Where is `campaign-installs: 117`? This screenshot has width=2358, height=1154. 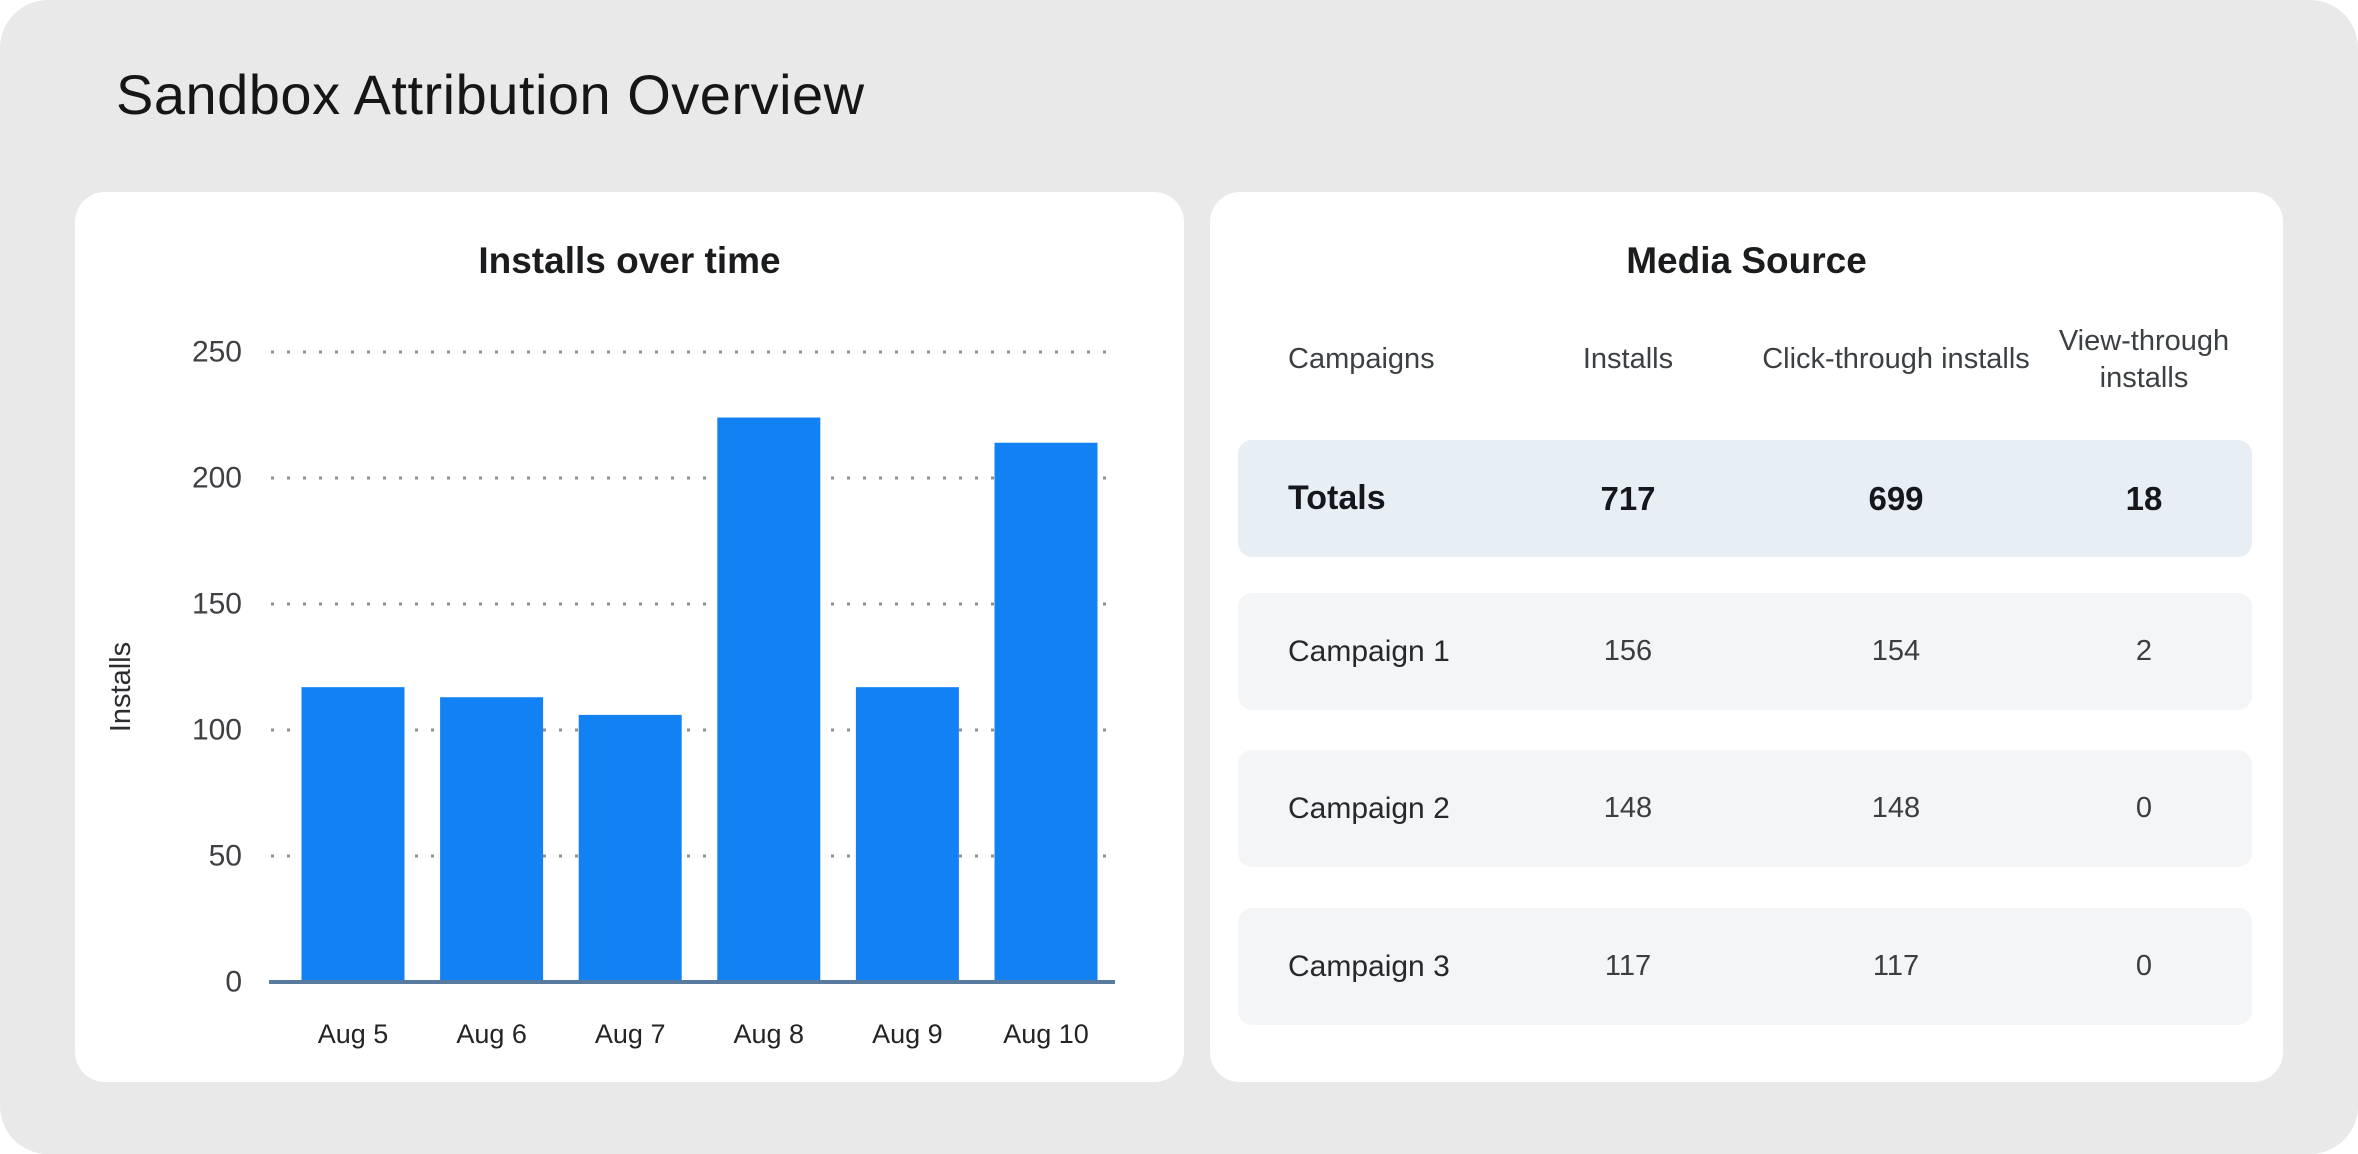
campaign-installs: 117 is located at coordinates (1628, 966).